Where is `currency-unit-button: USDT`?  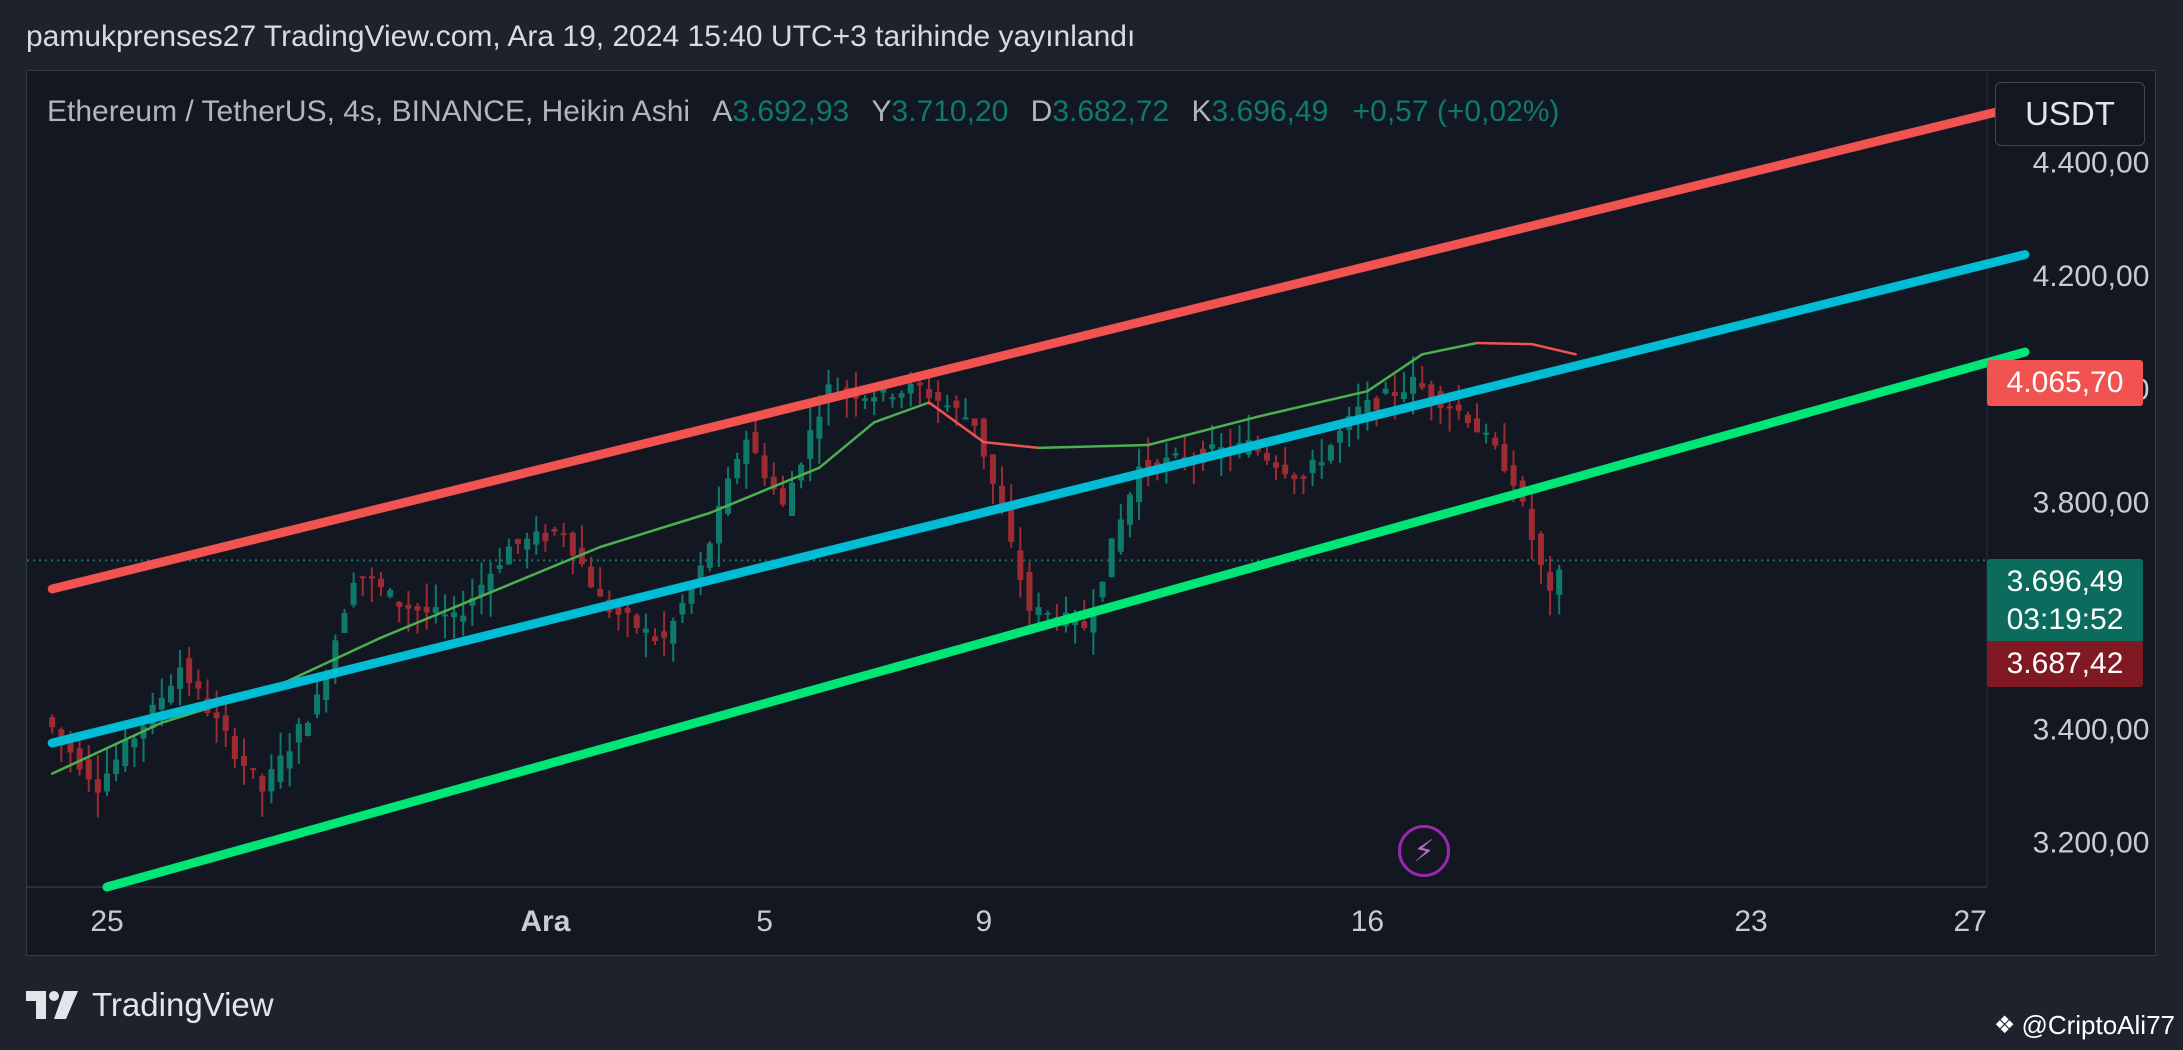 currency-unit-button: USDT is located at coordinates (2070, 114).